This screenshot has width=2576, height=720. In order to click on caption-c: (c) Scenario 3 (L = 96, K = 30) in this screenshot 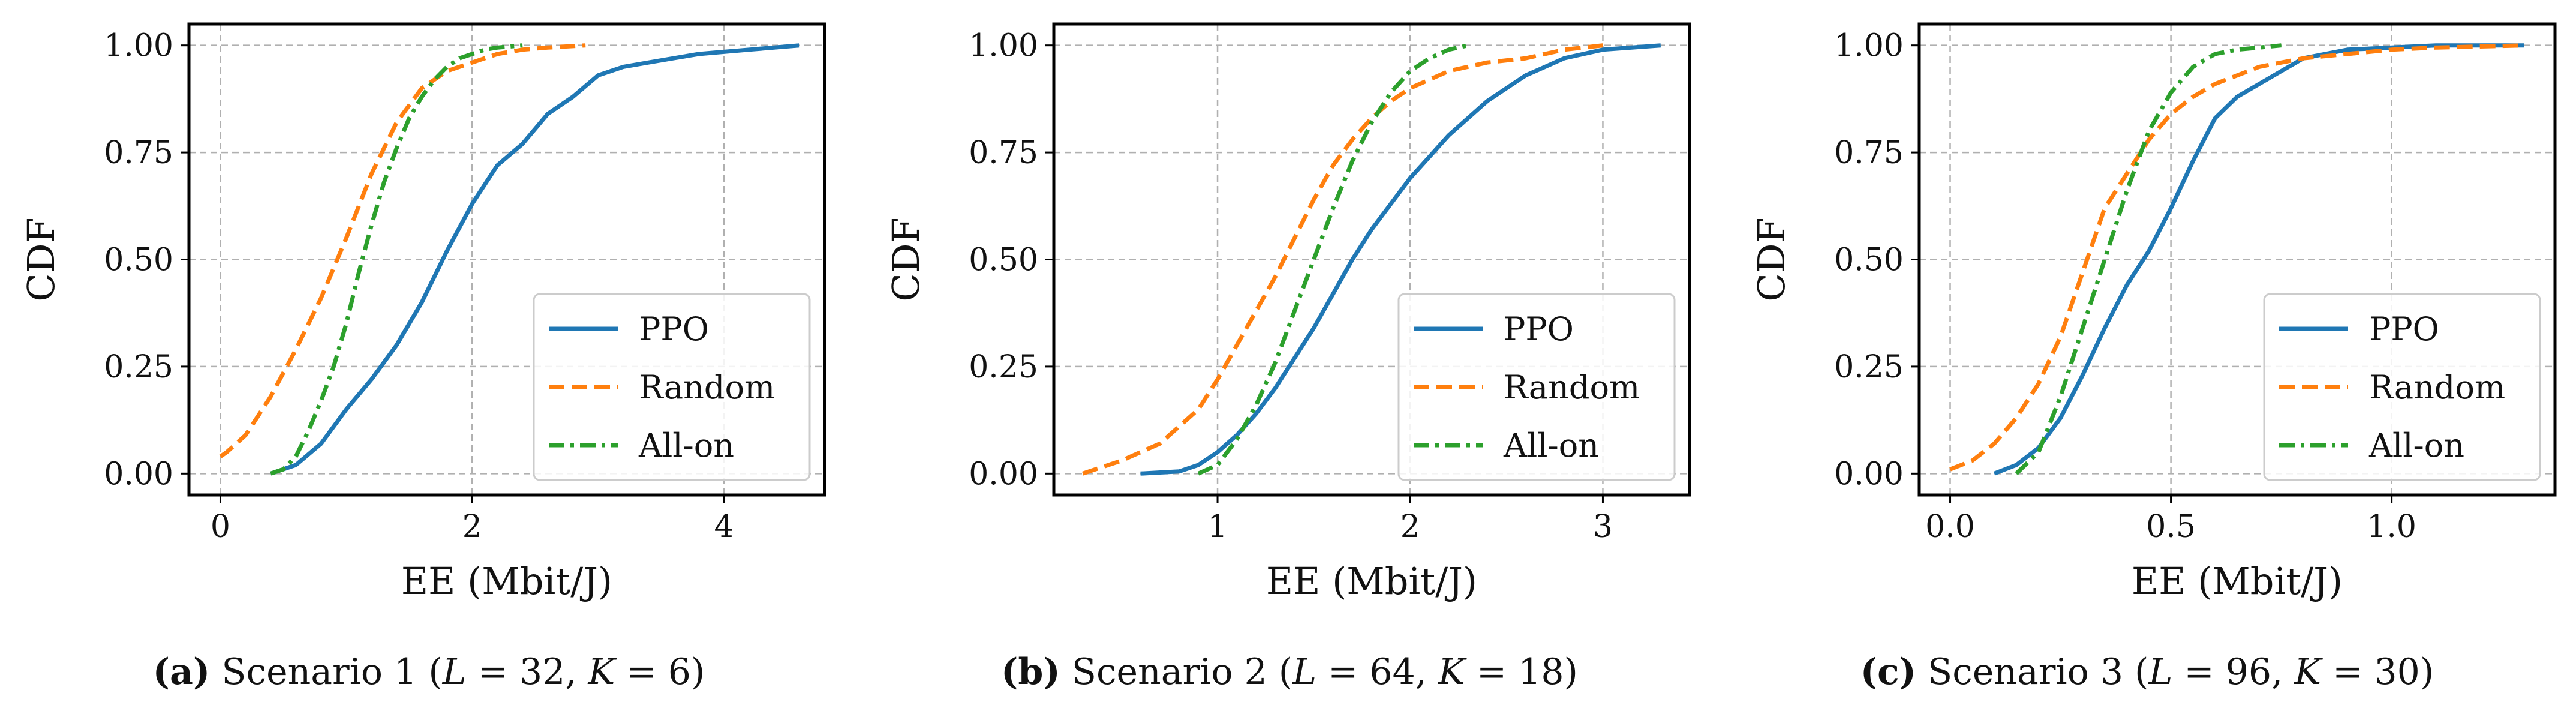, I will do `click(2147, 672)`.